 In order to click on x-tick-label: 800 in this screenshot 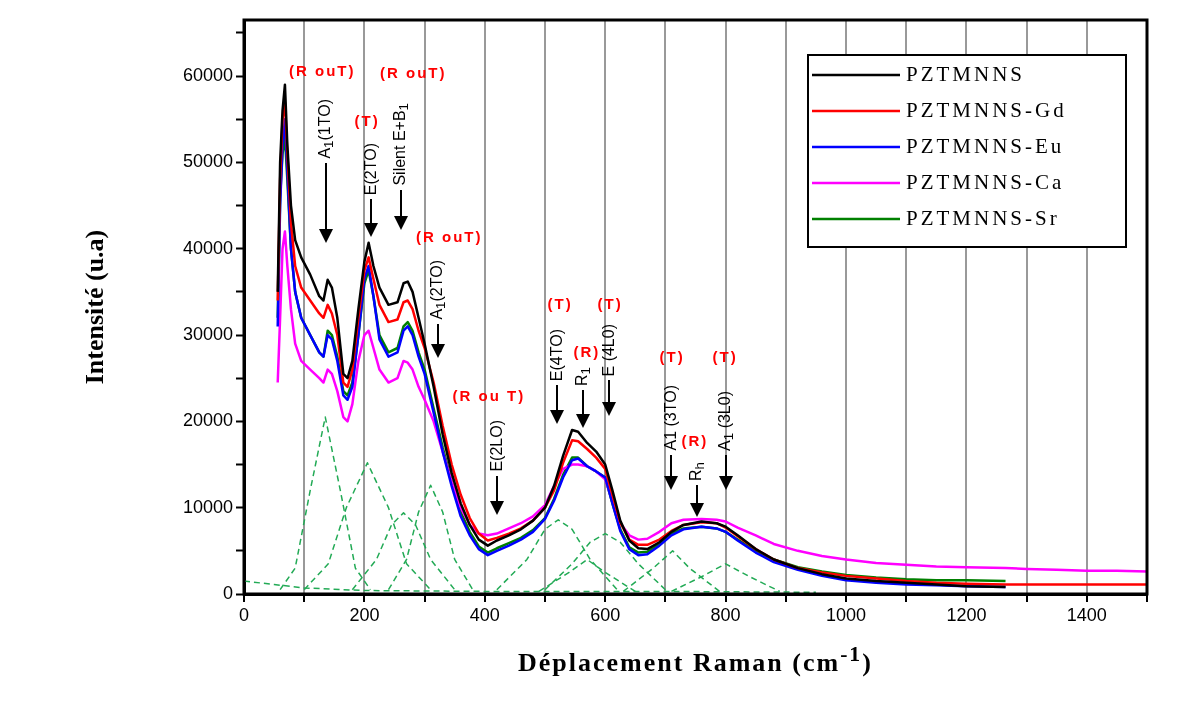, I will do `click(725, 614)`.